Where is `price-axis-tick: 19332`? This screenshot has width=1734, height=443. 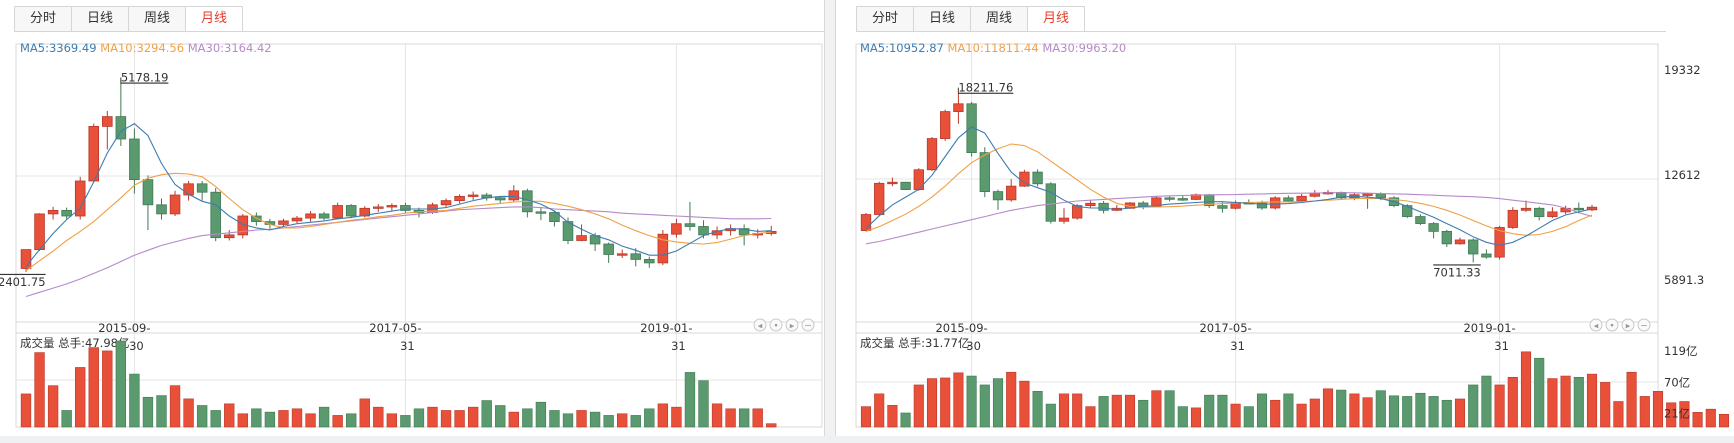 price-axis-tick: 19332 is located at coordinates (1682, 70).